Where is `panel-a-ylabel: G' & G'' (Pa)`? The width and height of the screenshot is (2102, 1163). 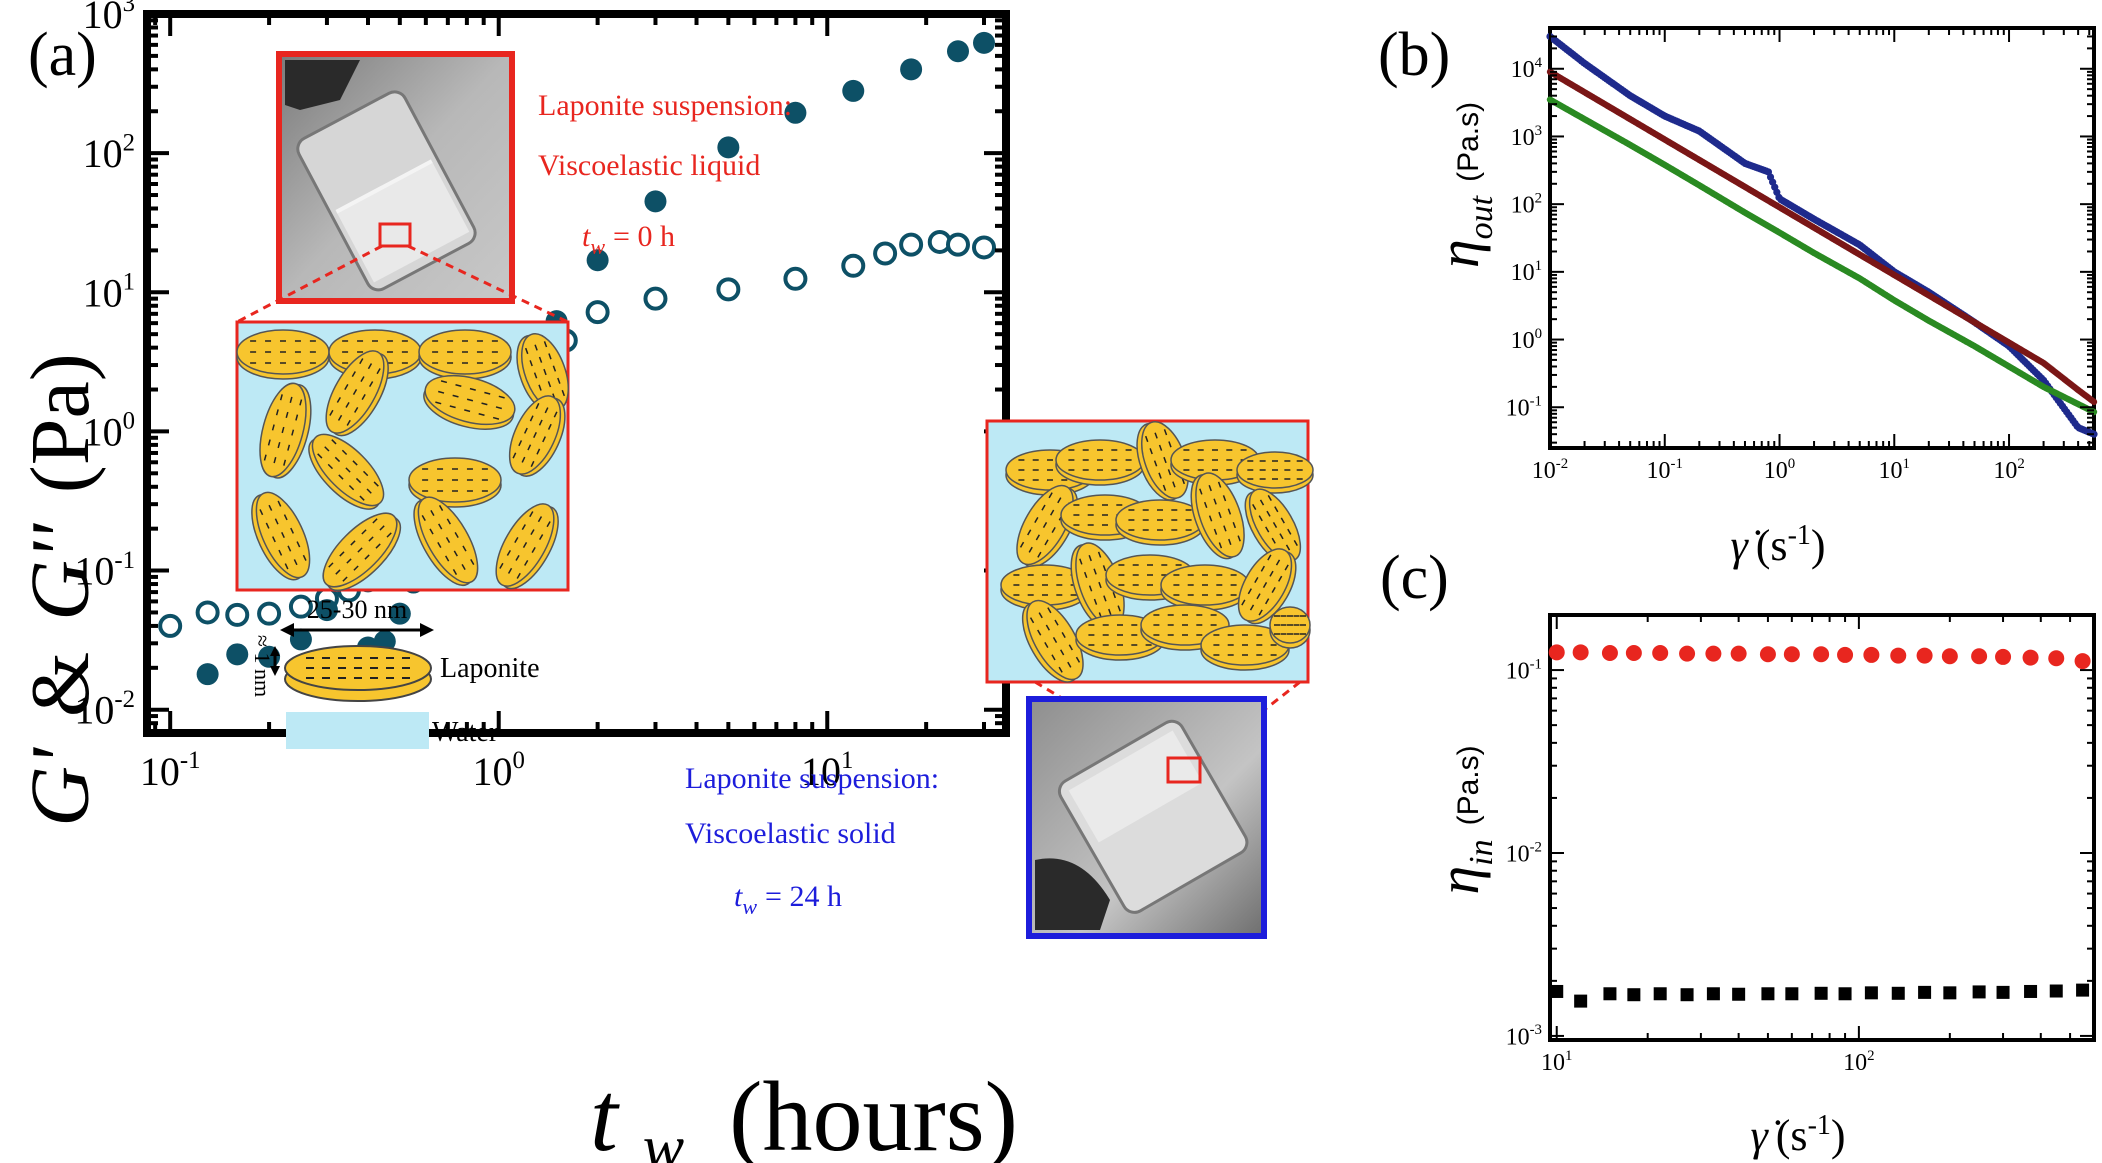 panel-a-ylabel: G' & G'' (Pa) is located at coordinates (60, 590).